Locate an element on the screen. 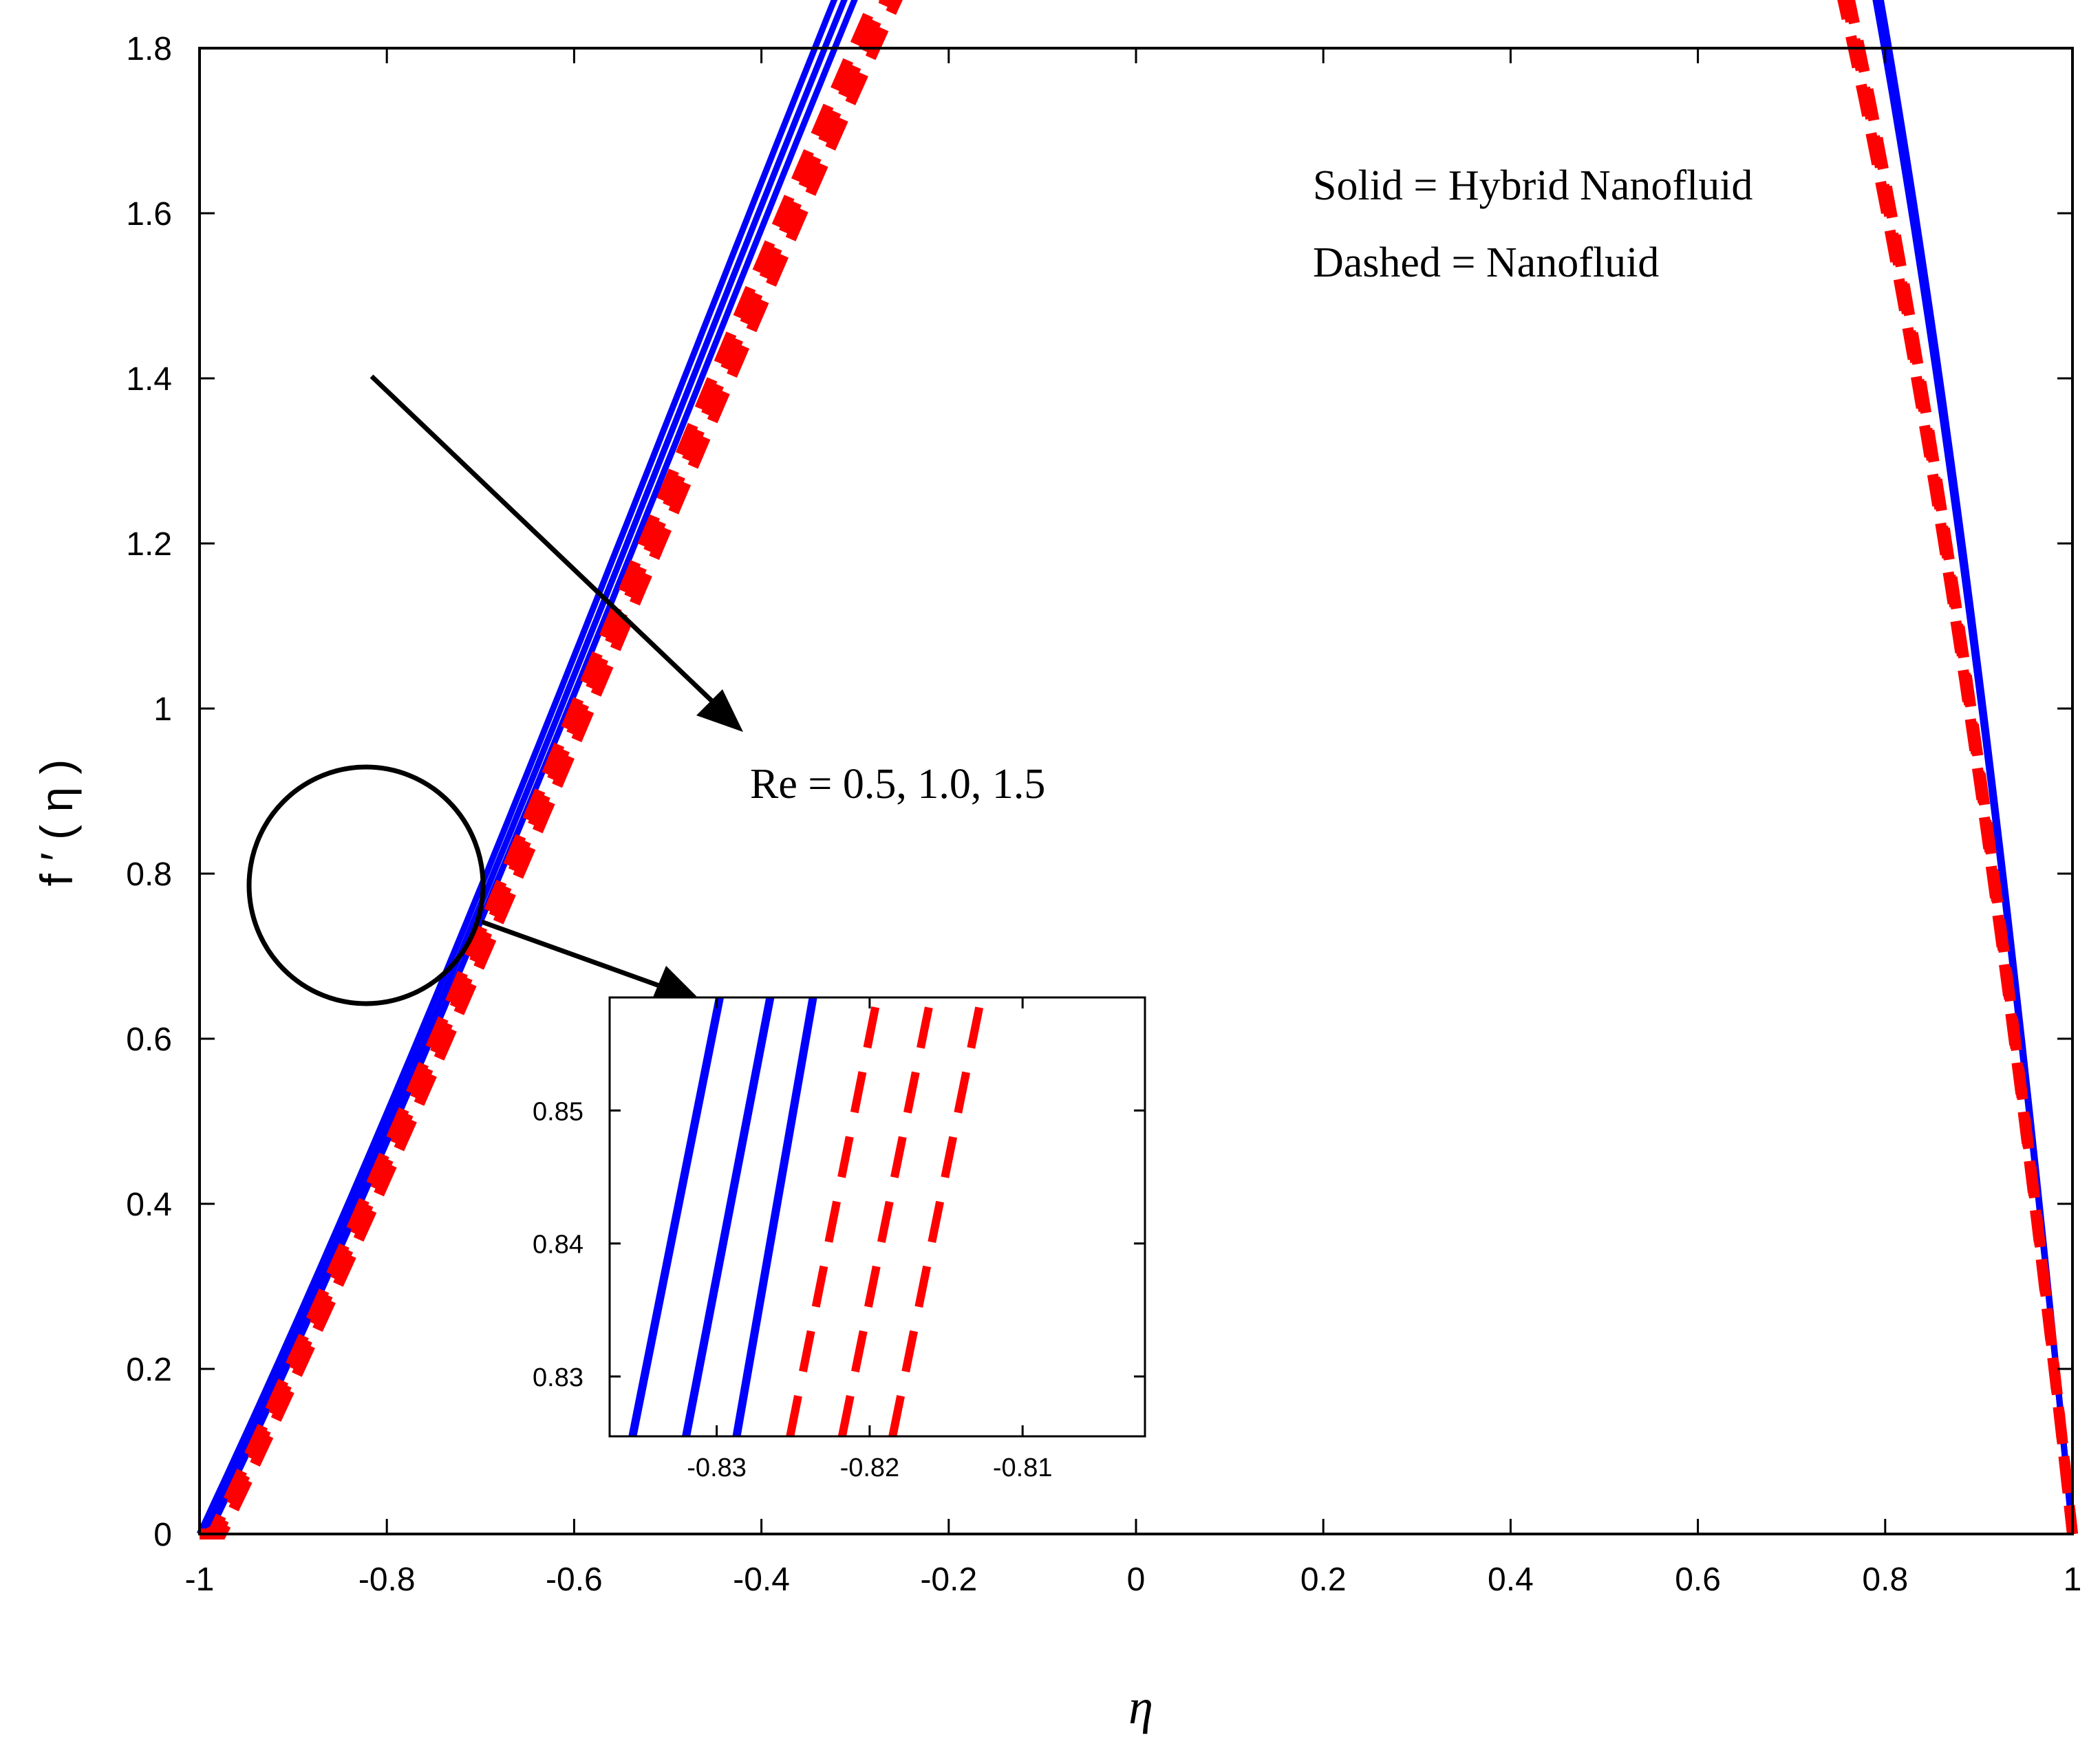 The image size is (2100, 1750). y-tick-label: 1.2 is located at coordinates (149, 544).